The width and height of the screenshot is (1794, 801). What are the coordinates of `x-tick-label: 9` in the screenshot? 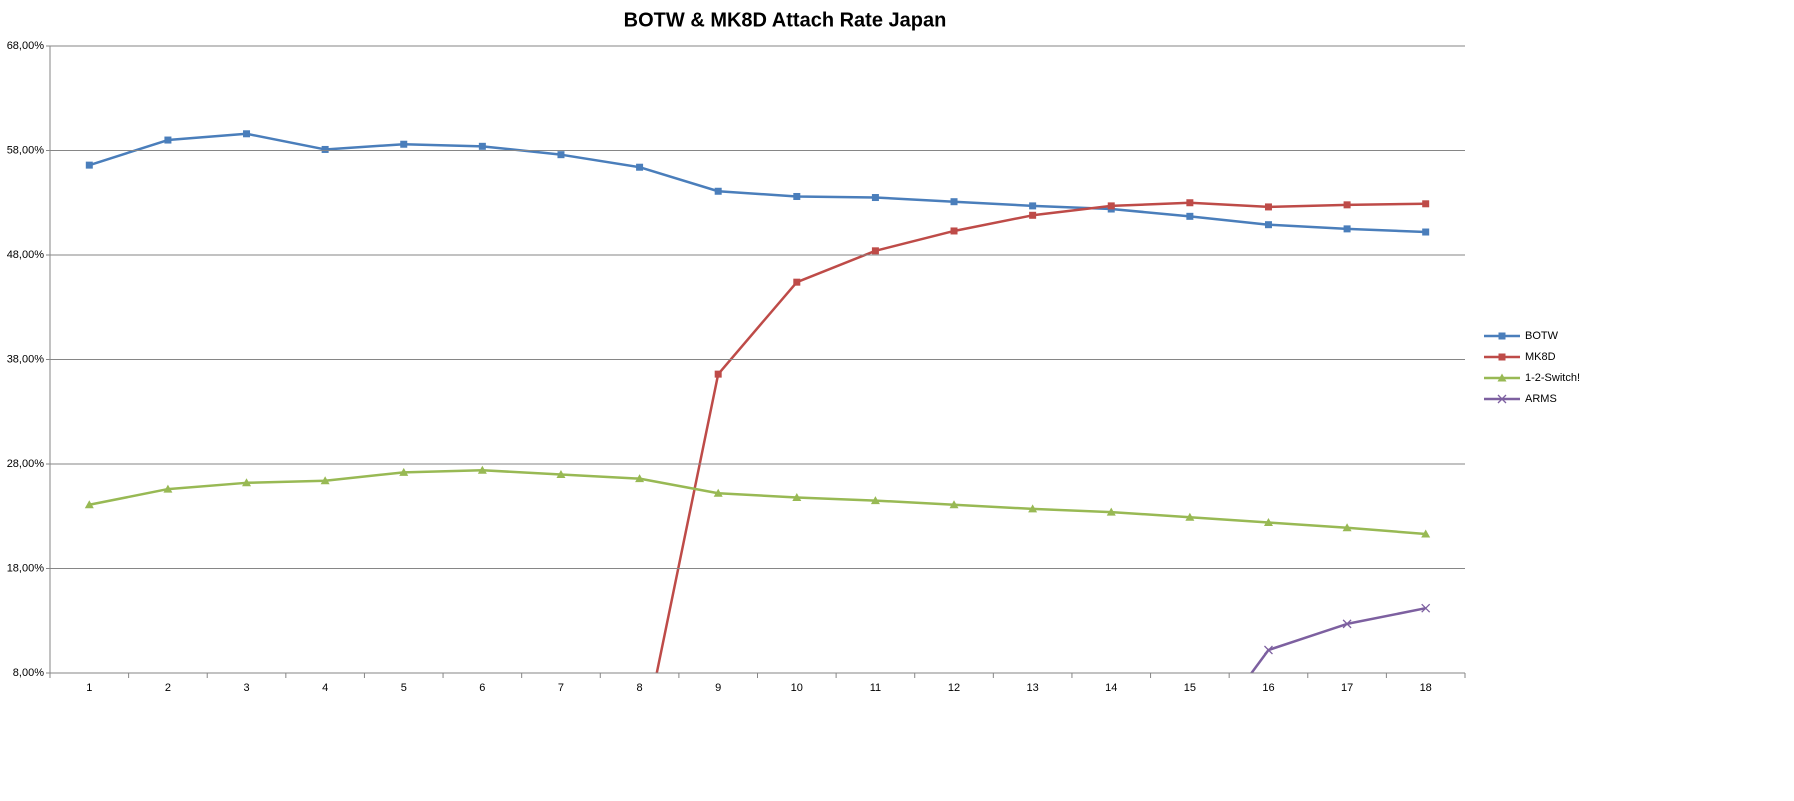 It's located at (718, 688).